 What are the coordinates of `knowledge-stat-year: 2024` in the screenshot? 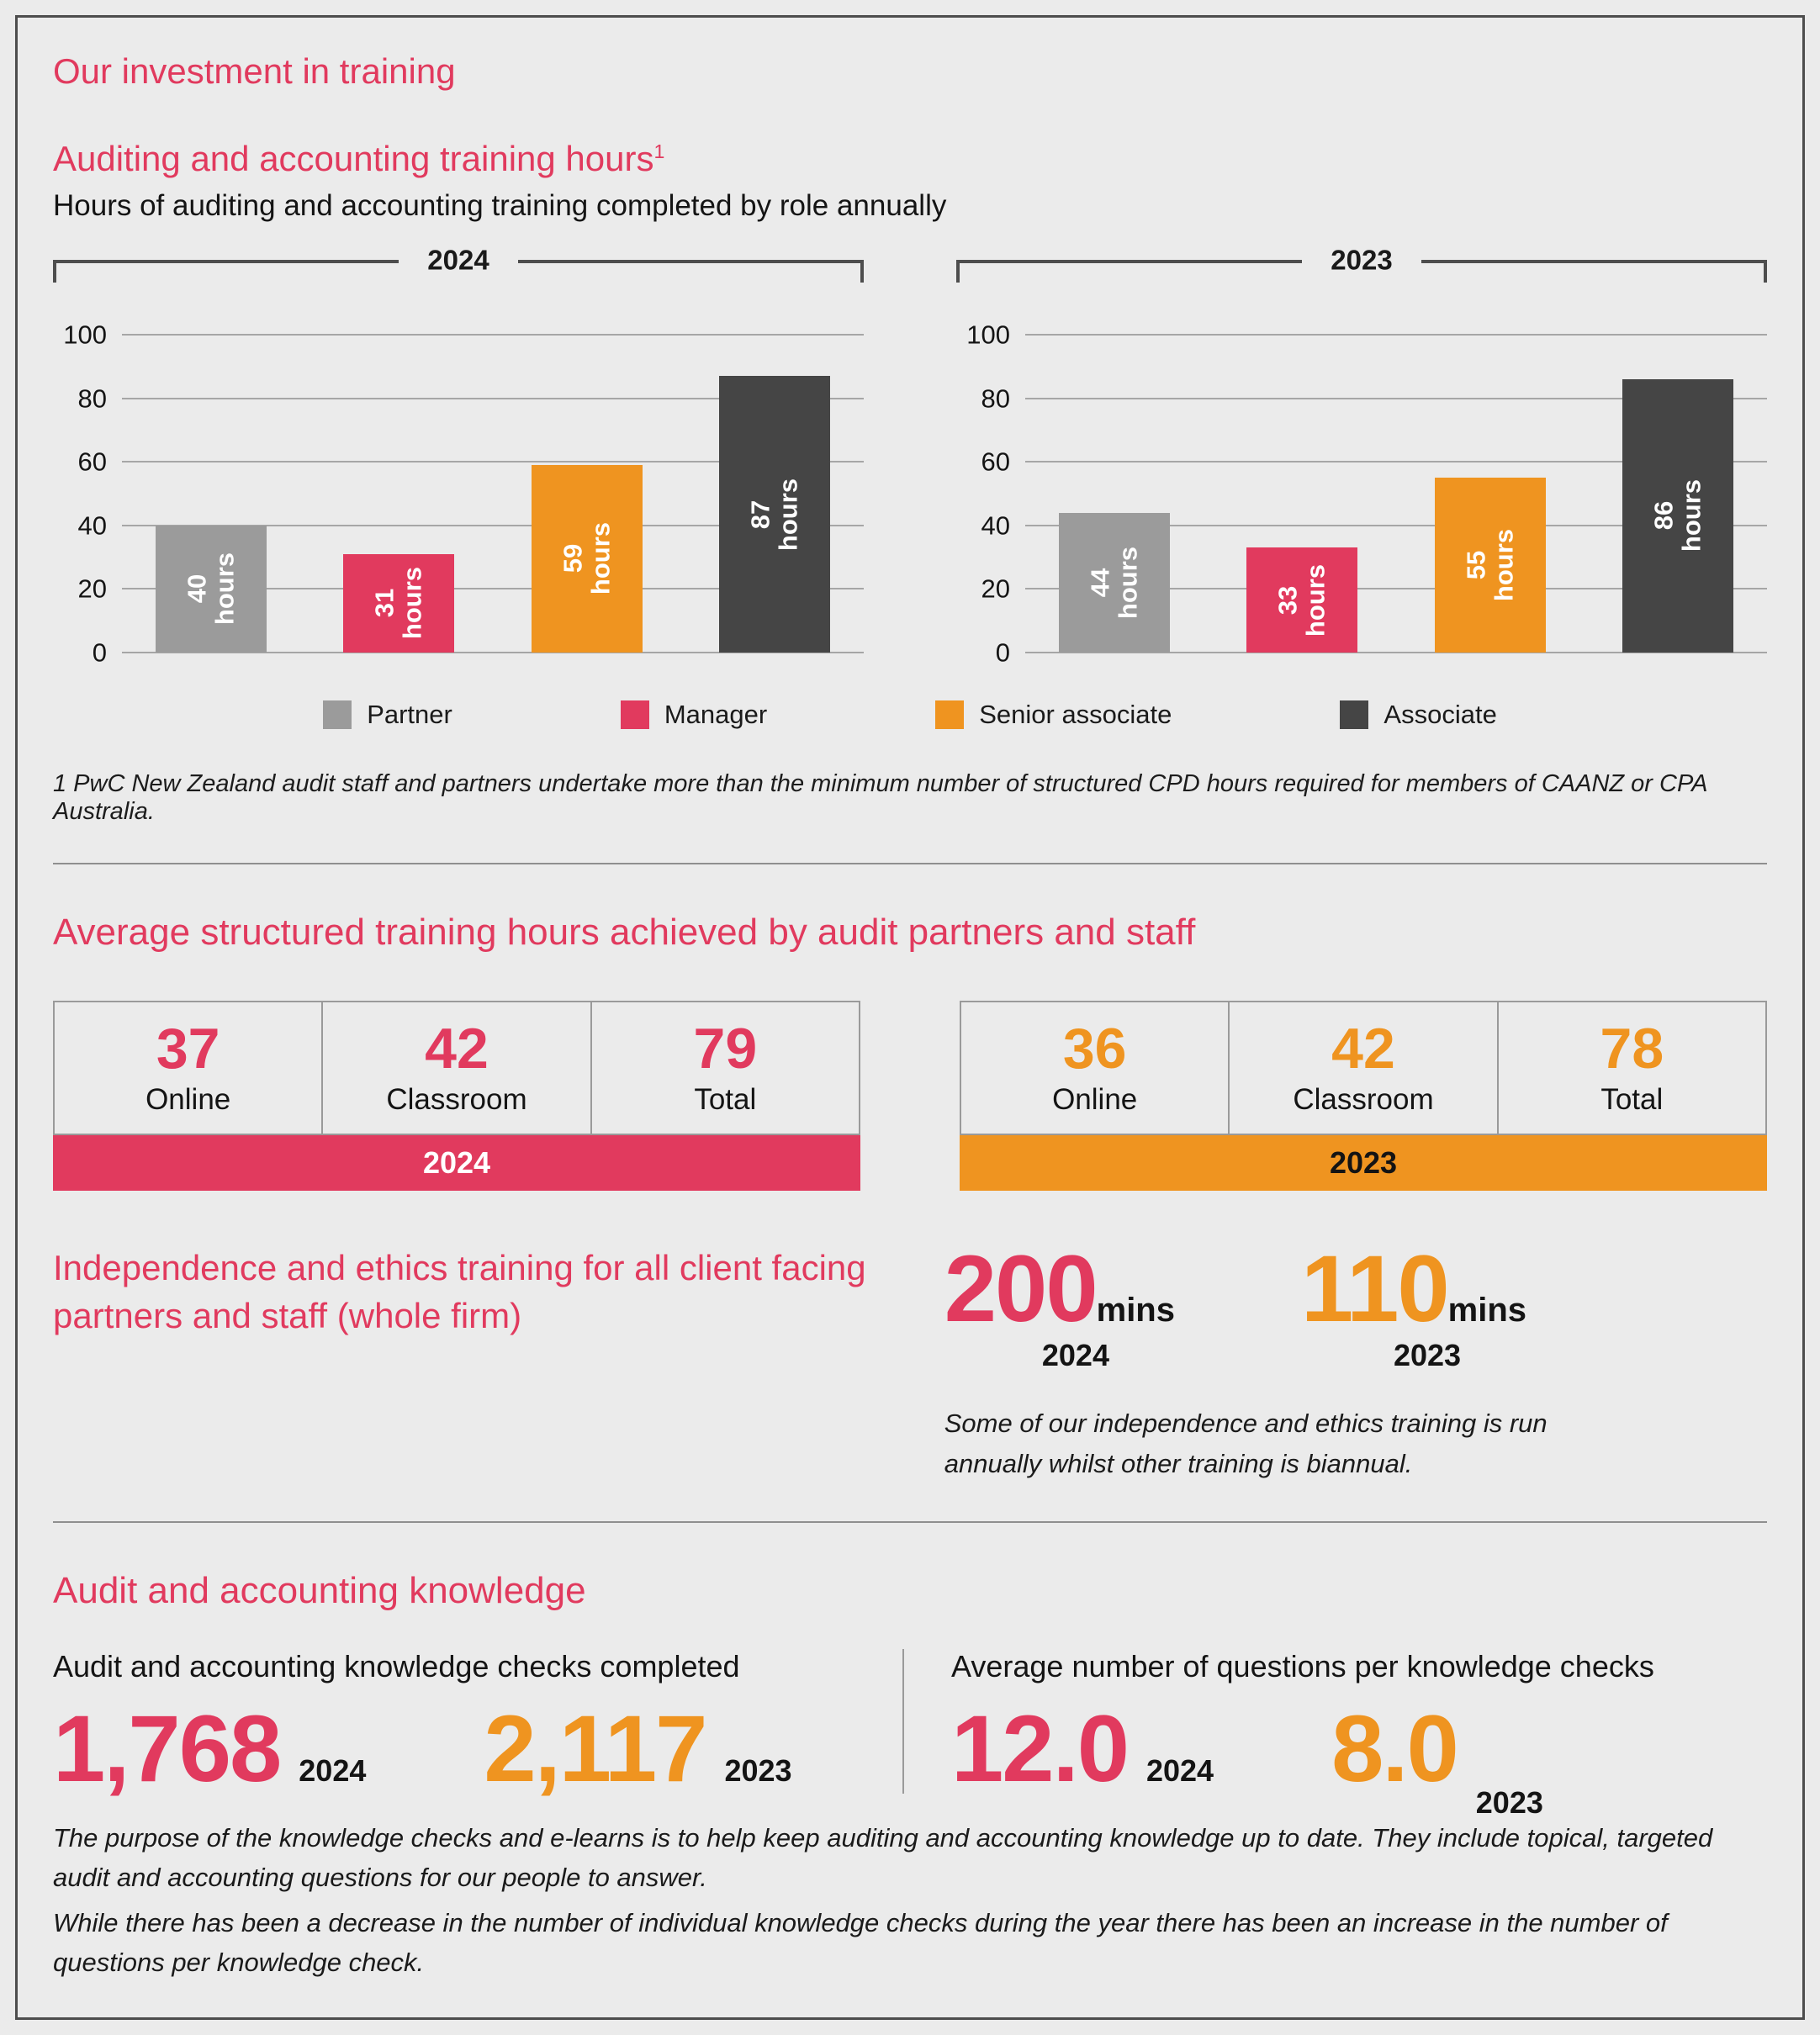 It's located at (1179, 1770).